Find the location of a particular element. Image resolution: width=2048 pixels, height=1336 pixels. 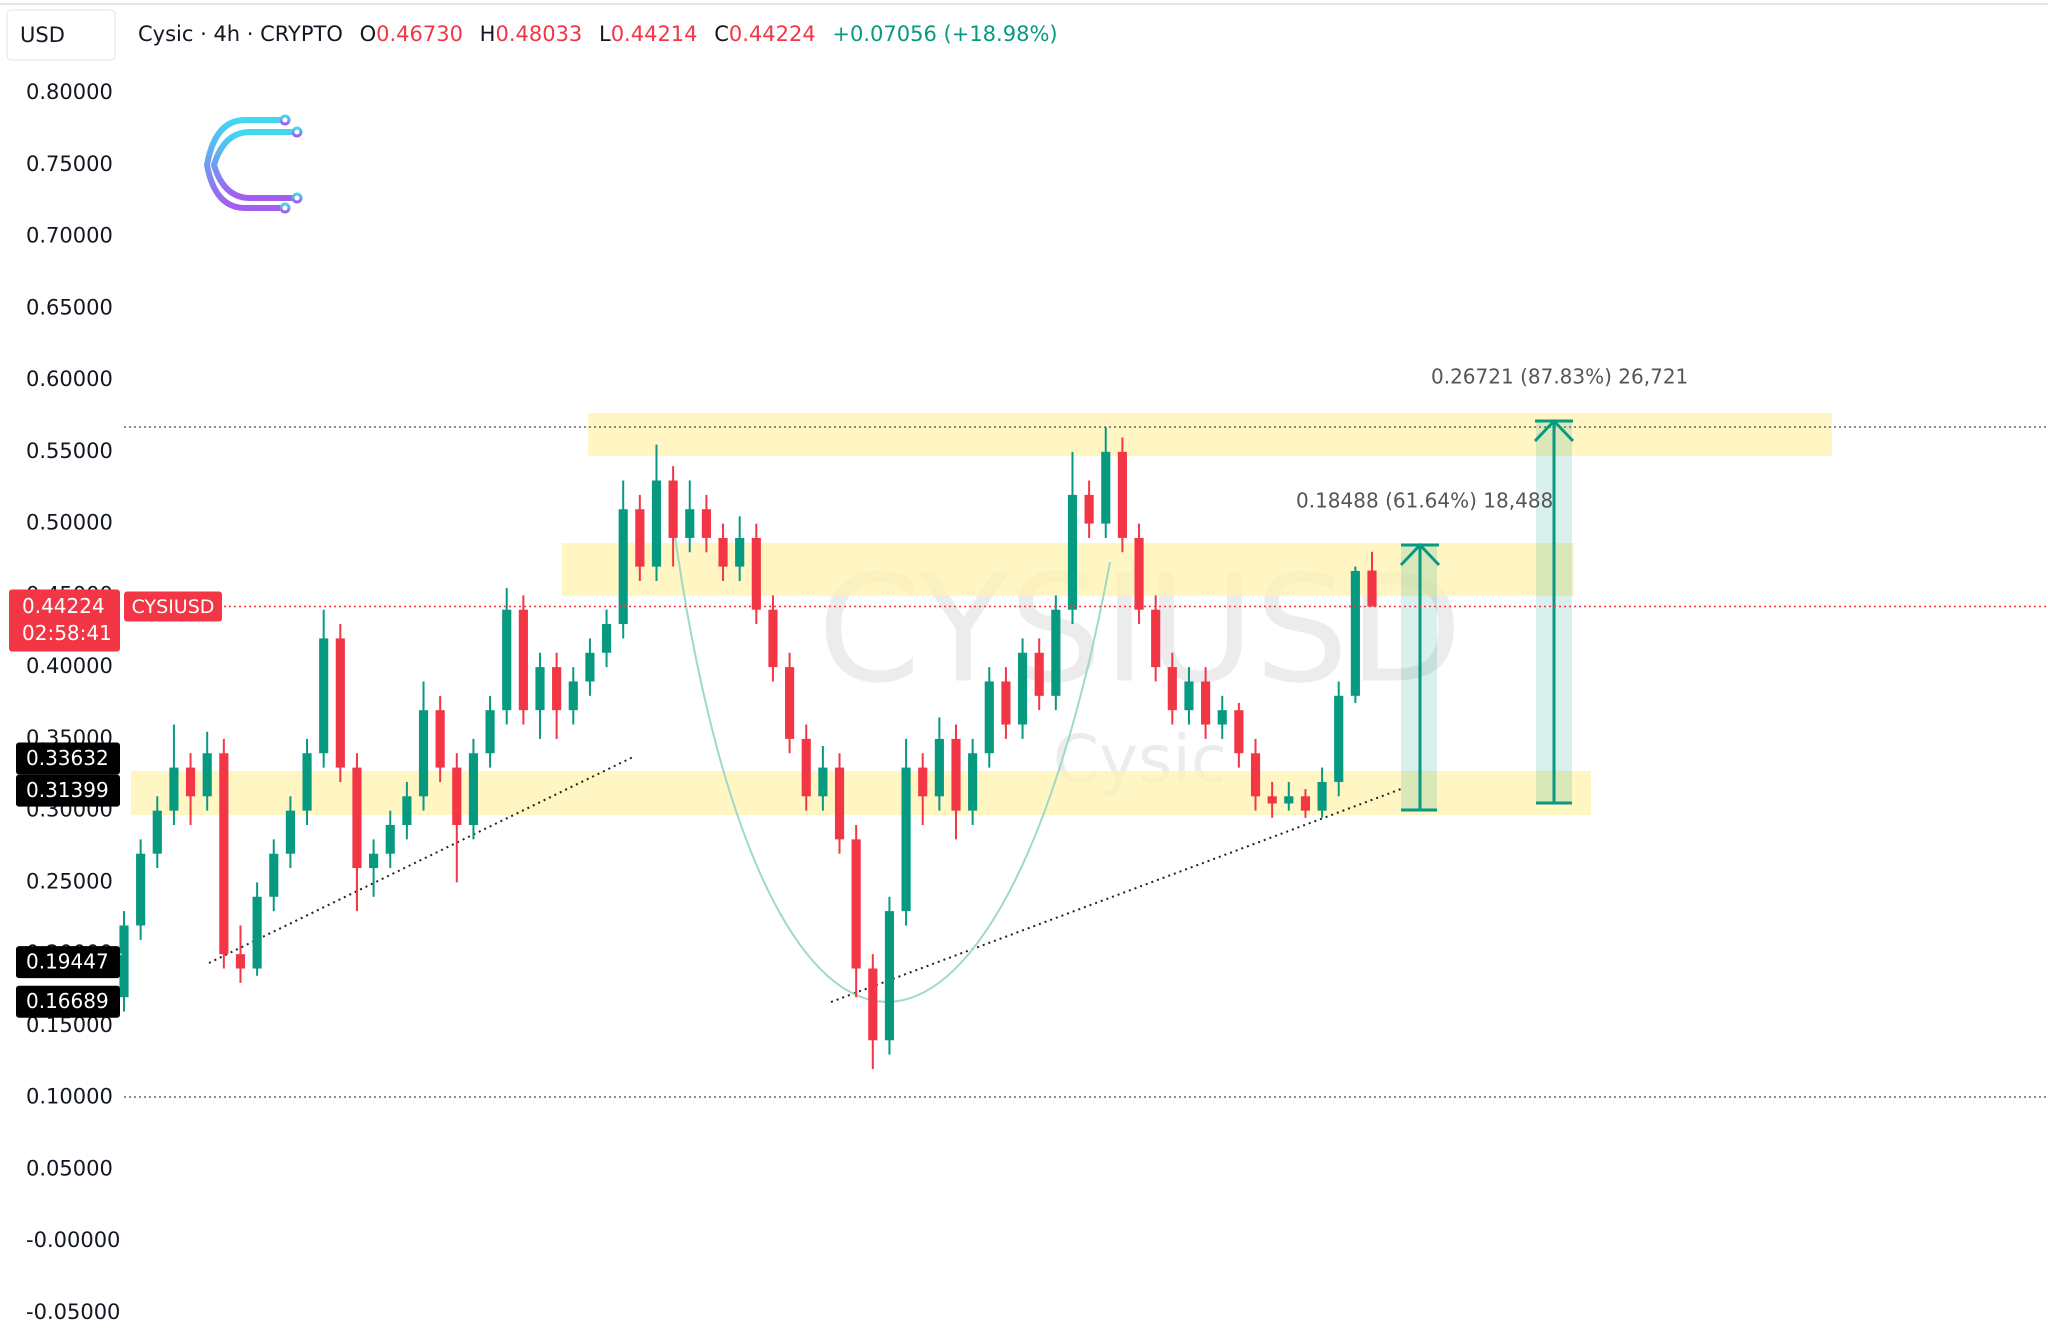

ohlc-value: 0.48033 is located at coordinates (538, 34).